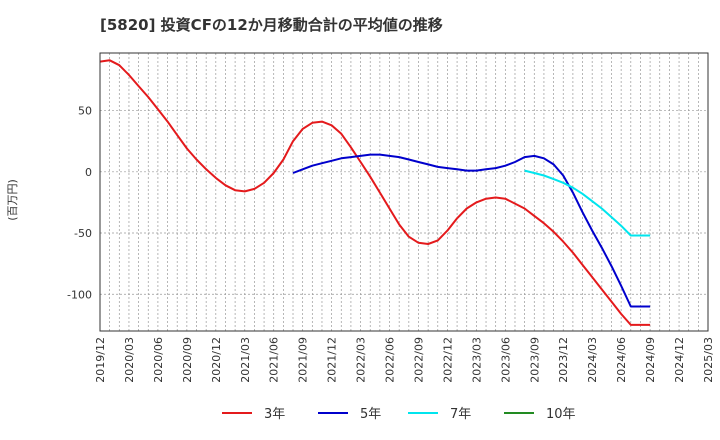 The image size is (720, 440). I want to click on y-tick-label: -100, so click(79, 294).